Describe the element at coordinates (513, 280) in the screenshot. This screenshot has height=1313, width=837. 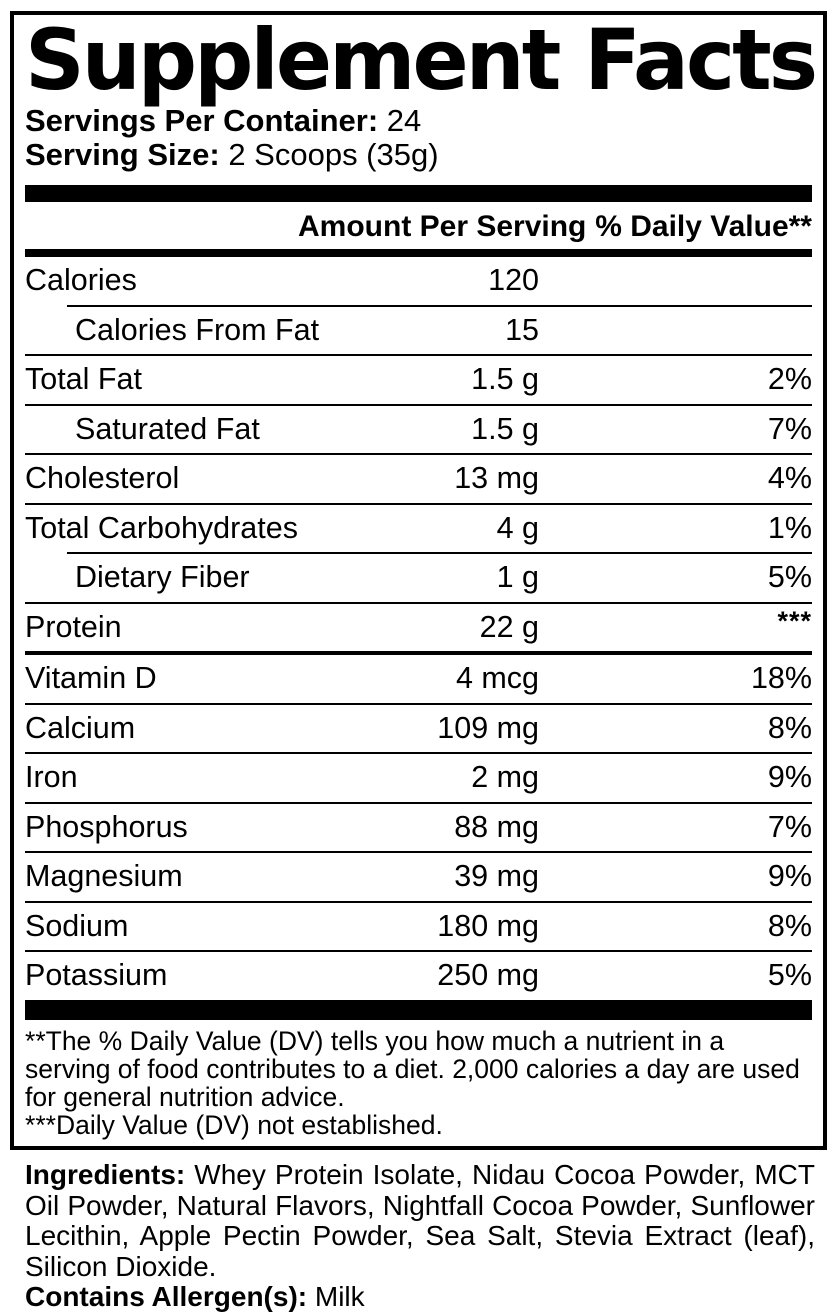
I see `nutrient-amount: 120` at that location.